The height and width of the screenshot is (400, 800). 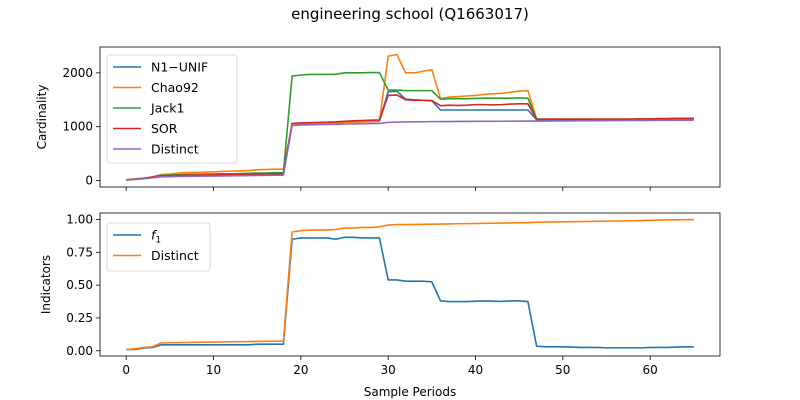 I want to click on y-tick-label: 1000, so click(x=77, y=127).